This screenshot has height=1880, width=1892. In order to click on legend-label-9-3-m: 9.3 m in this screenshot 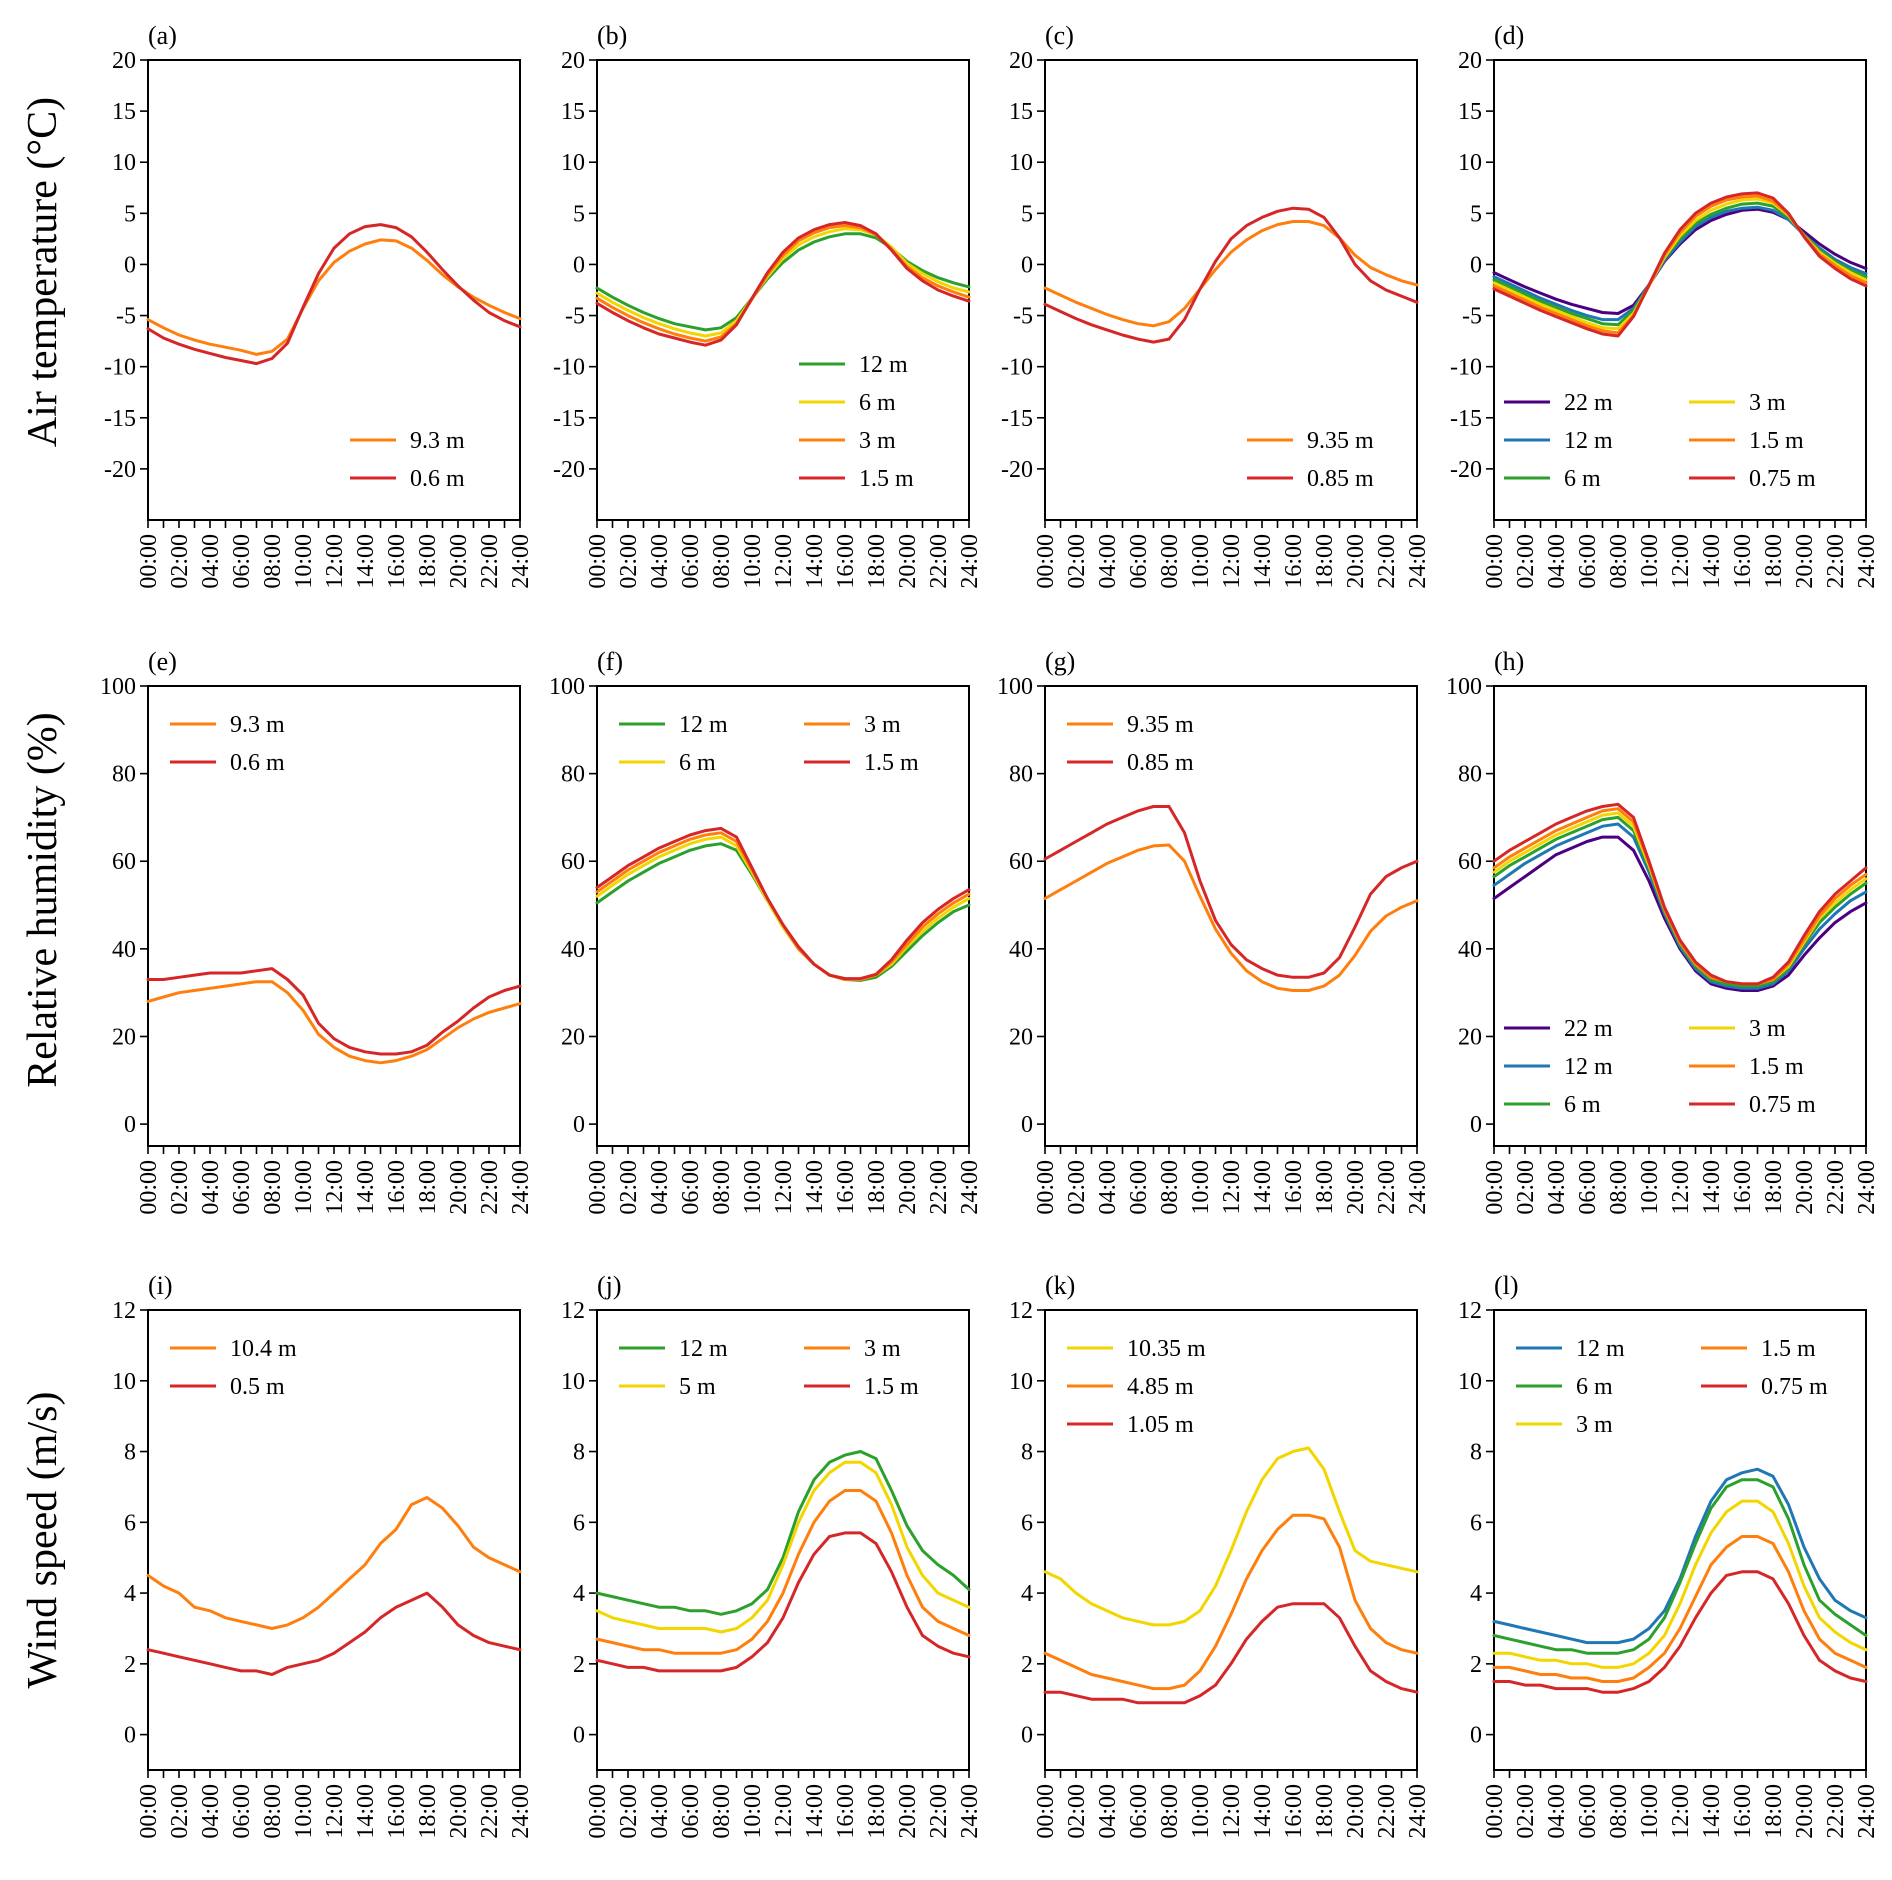, I will do `click(437, 441)`.